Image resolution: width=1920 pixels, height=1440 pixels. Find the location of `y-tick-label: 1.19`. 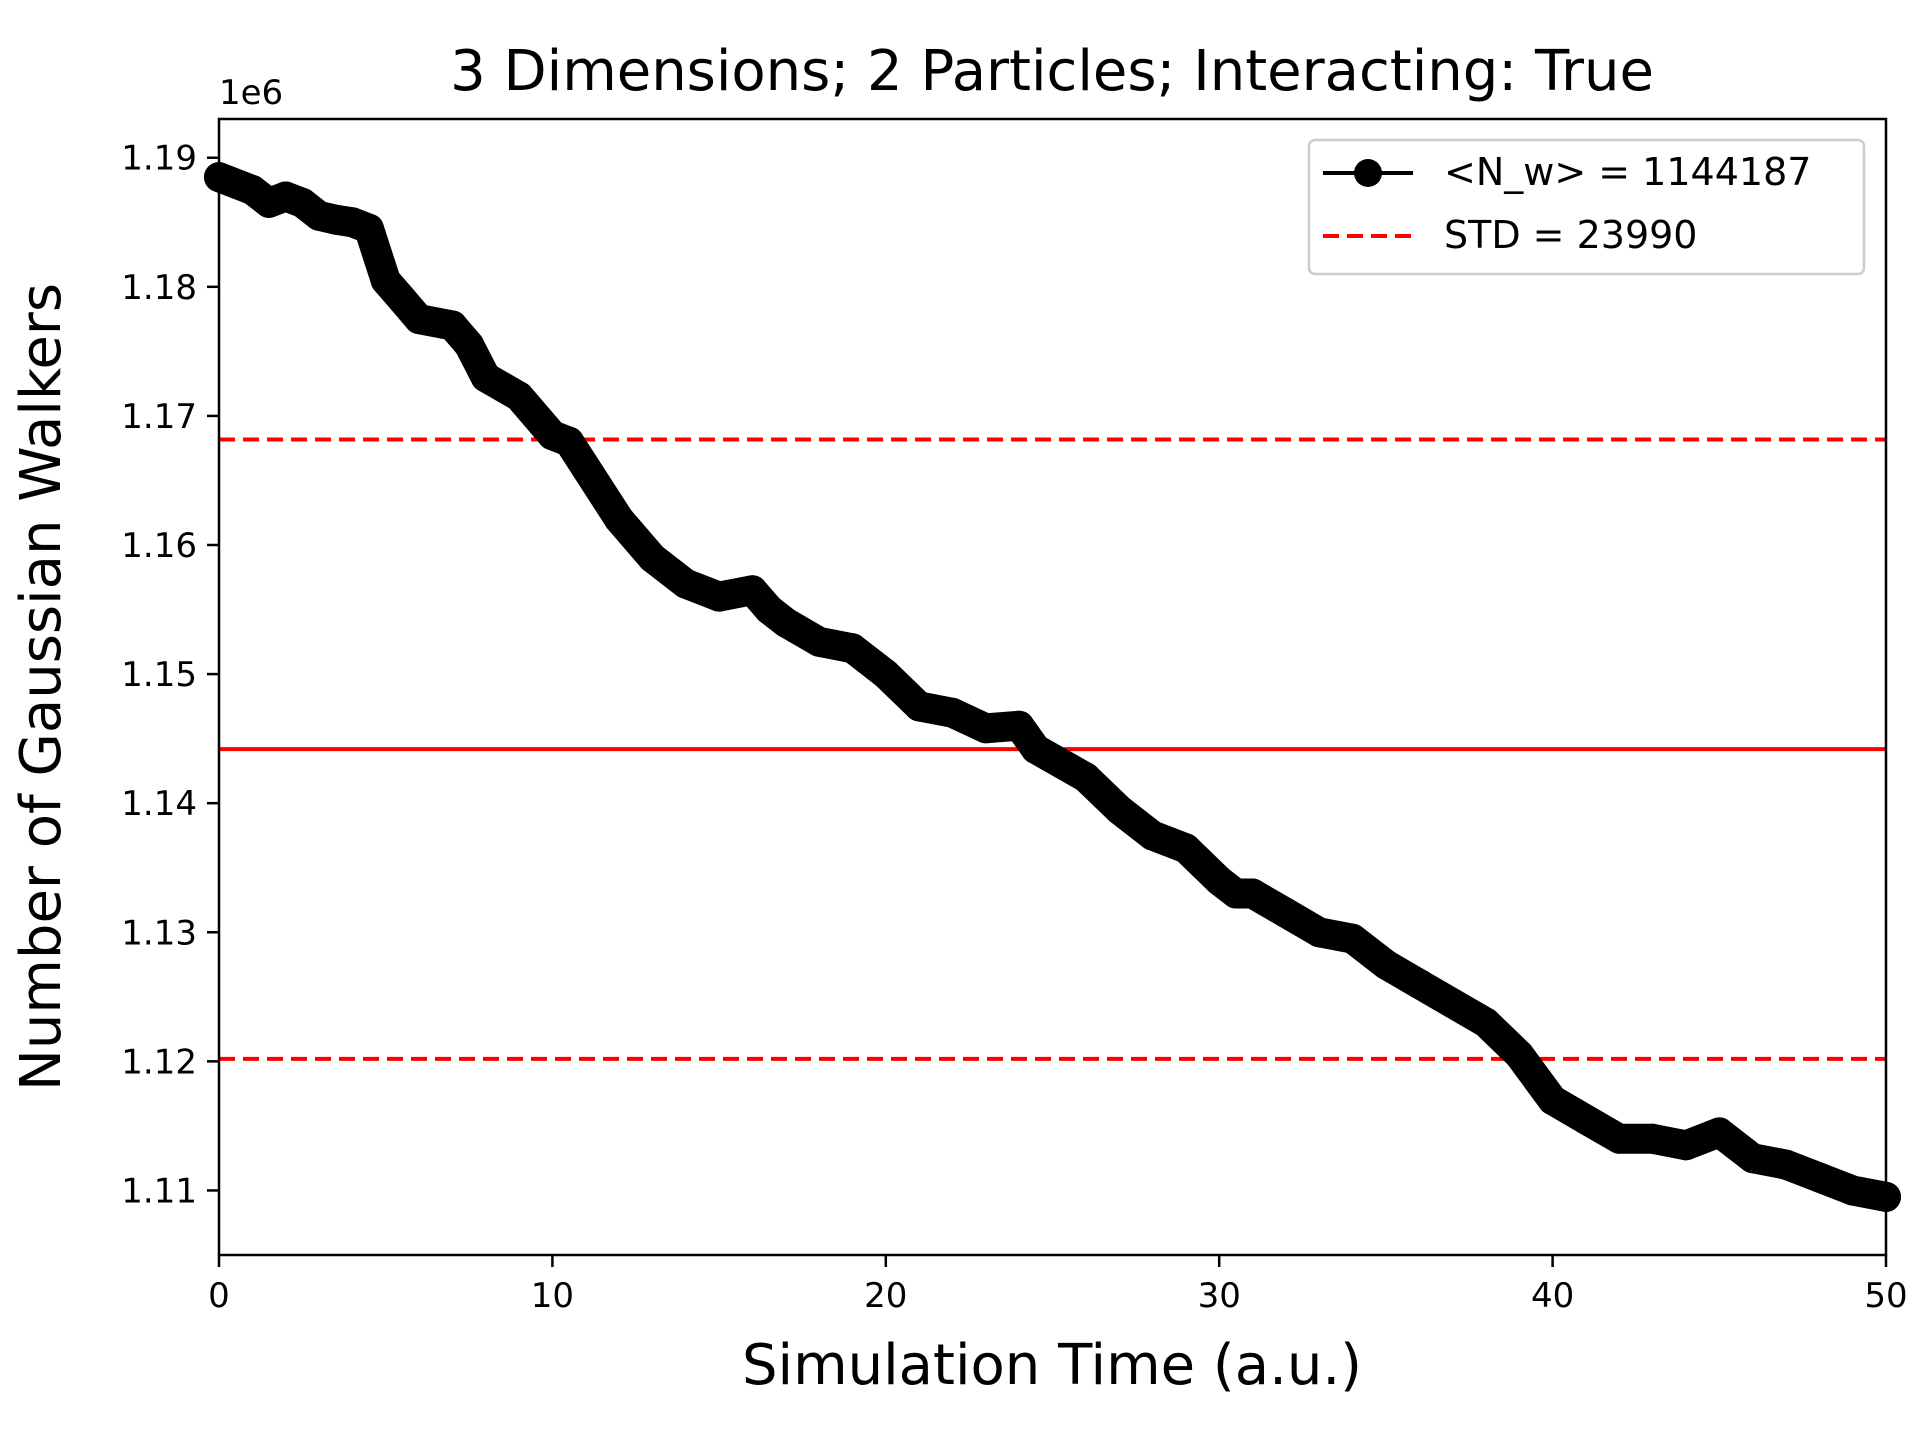

y-tick-label: 1.19 is located at coordinates (159, 159).